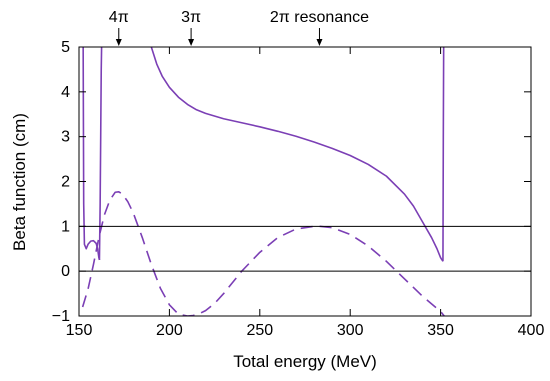  I want to click on y-tick-label: 1, so click(65, 226).